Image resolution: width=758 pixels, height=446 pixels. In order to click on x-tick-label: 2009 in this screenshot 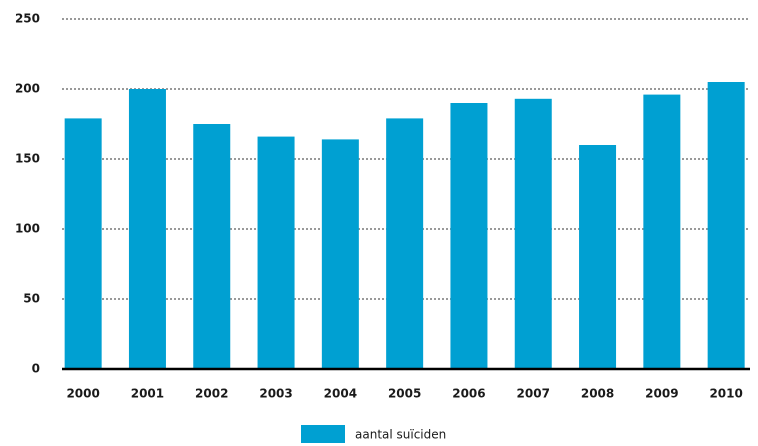, I will do `click(661, 394)`.